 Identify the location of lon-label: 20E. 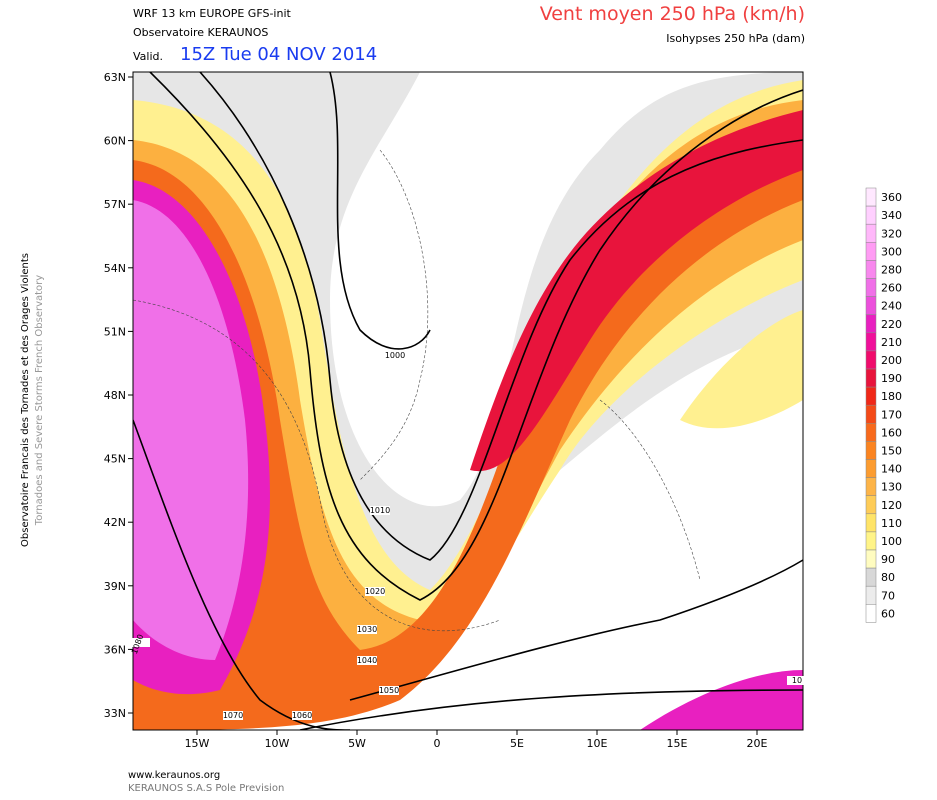
(757, 743).